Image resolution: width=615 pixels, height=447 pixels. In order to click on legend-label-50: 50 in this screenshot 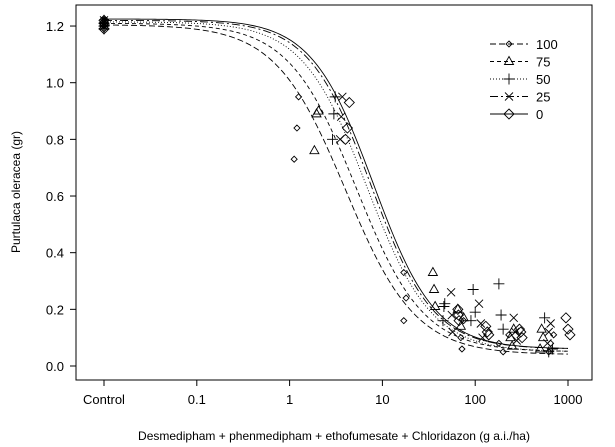, I will do `click(543, 79)`.